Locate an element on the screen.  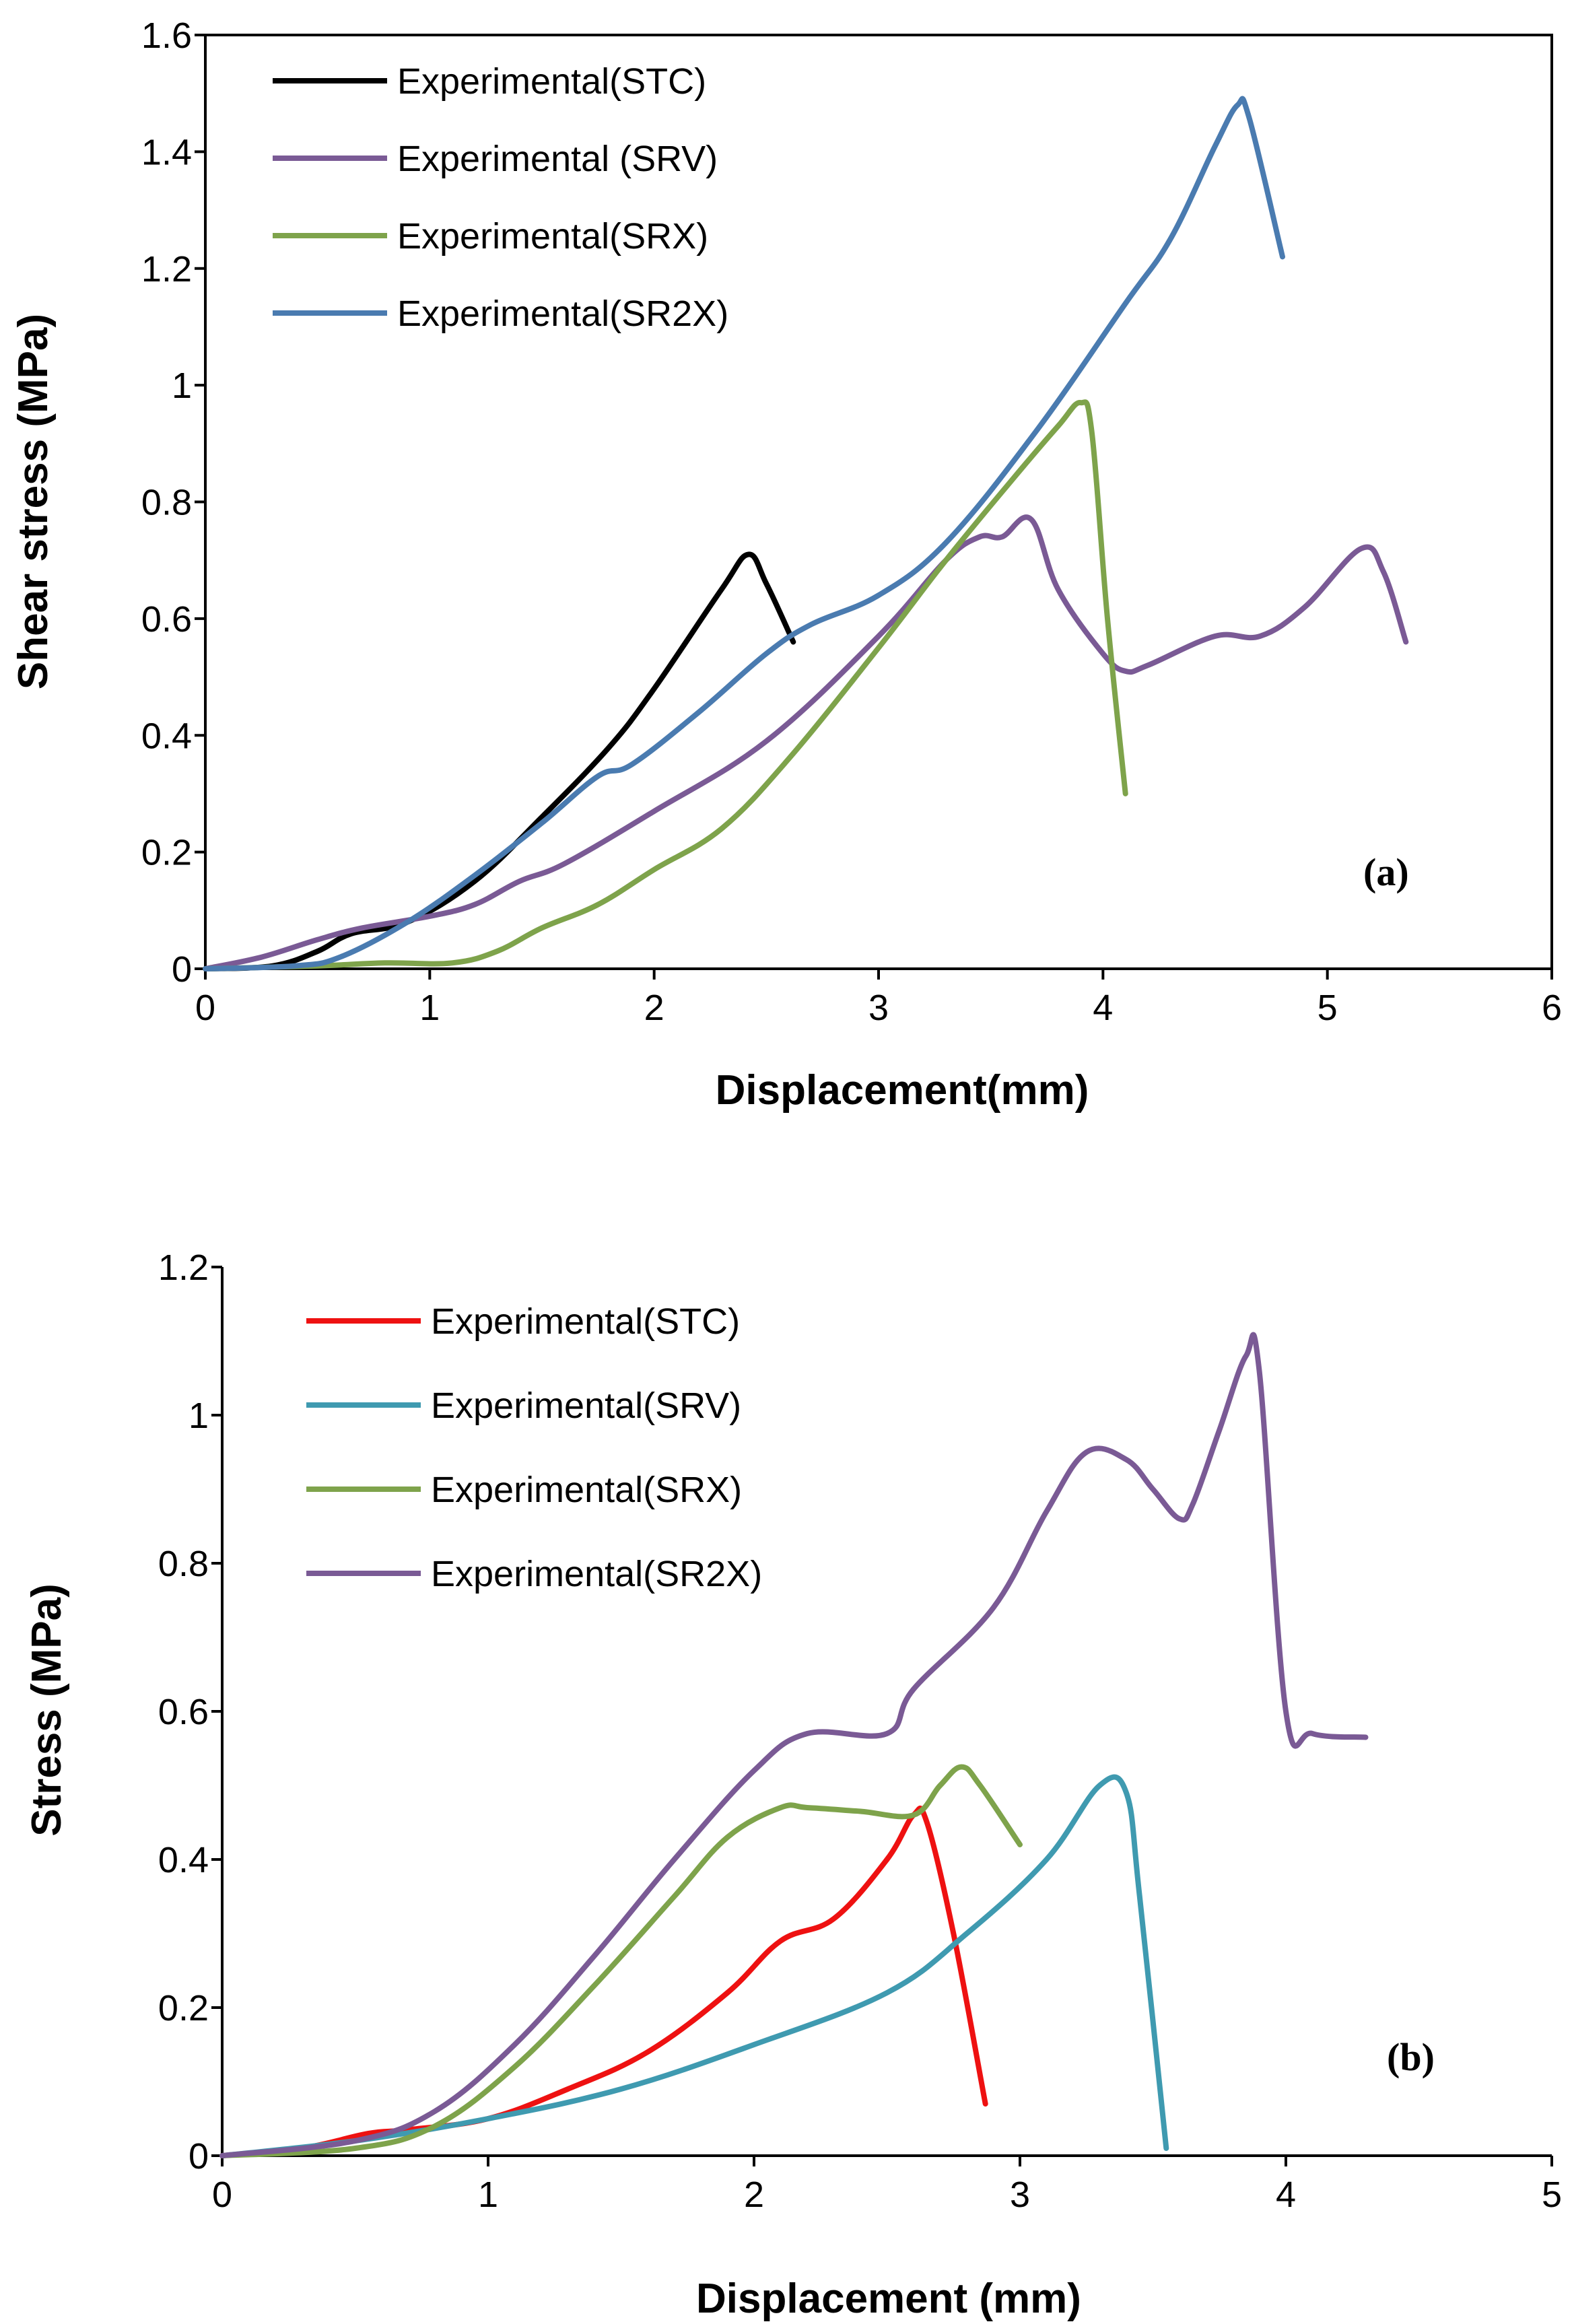
panel-b-y-tick-label: 1 is located at coordinates (199, 1416).